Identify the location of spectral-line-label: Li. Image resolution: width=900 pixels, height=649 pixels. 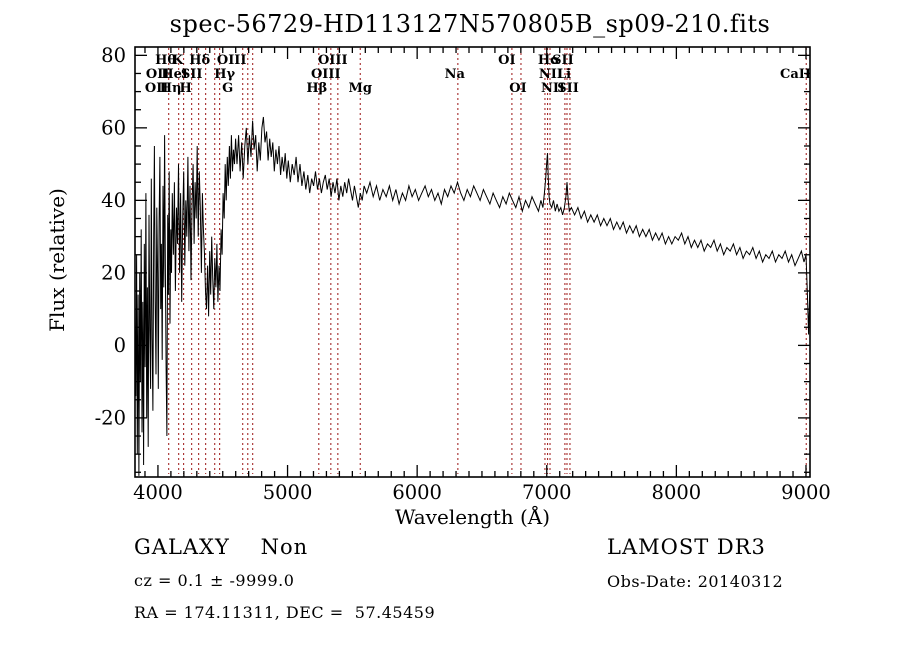
(564, 74).